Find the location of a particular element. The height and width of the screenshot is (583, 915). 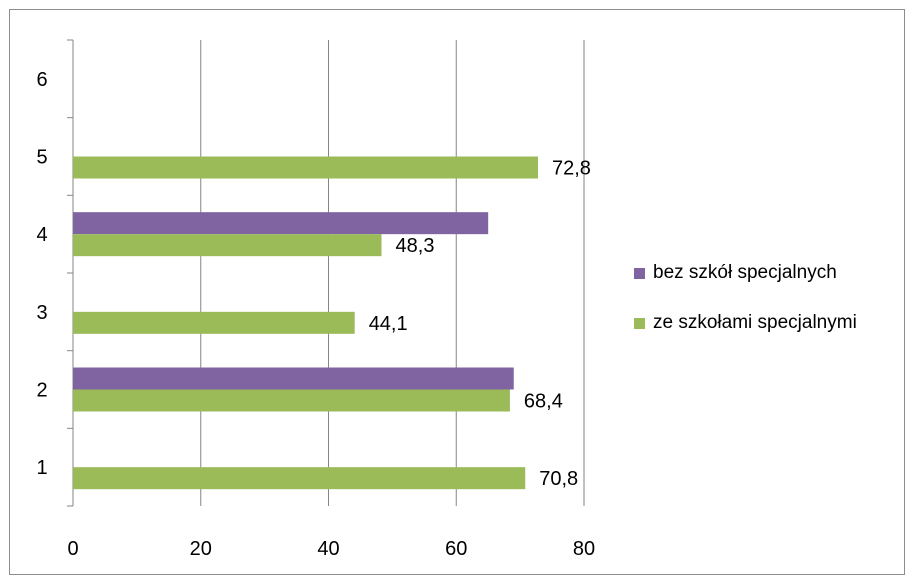

y-tick-label-3: 3 is located at coordinates (41, 313).